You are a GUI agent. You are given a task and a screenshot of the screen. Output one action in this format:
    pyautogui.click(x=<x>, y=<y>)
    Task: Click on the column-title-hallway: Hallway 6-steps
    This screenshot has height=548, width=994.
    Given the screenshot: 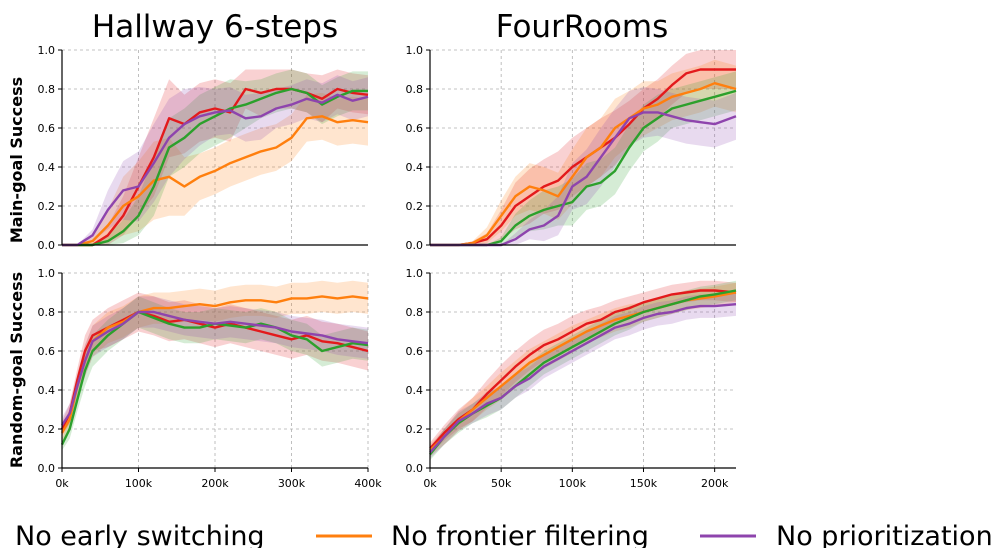 What is the action you would take?
    pyautogui.click(x=215, y=27)
    